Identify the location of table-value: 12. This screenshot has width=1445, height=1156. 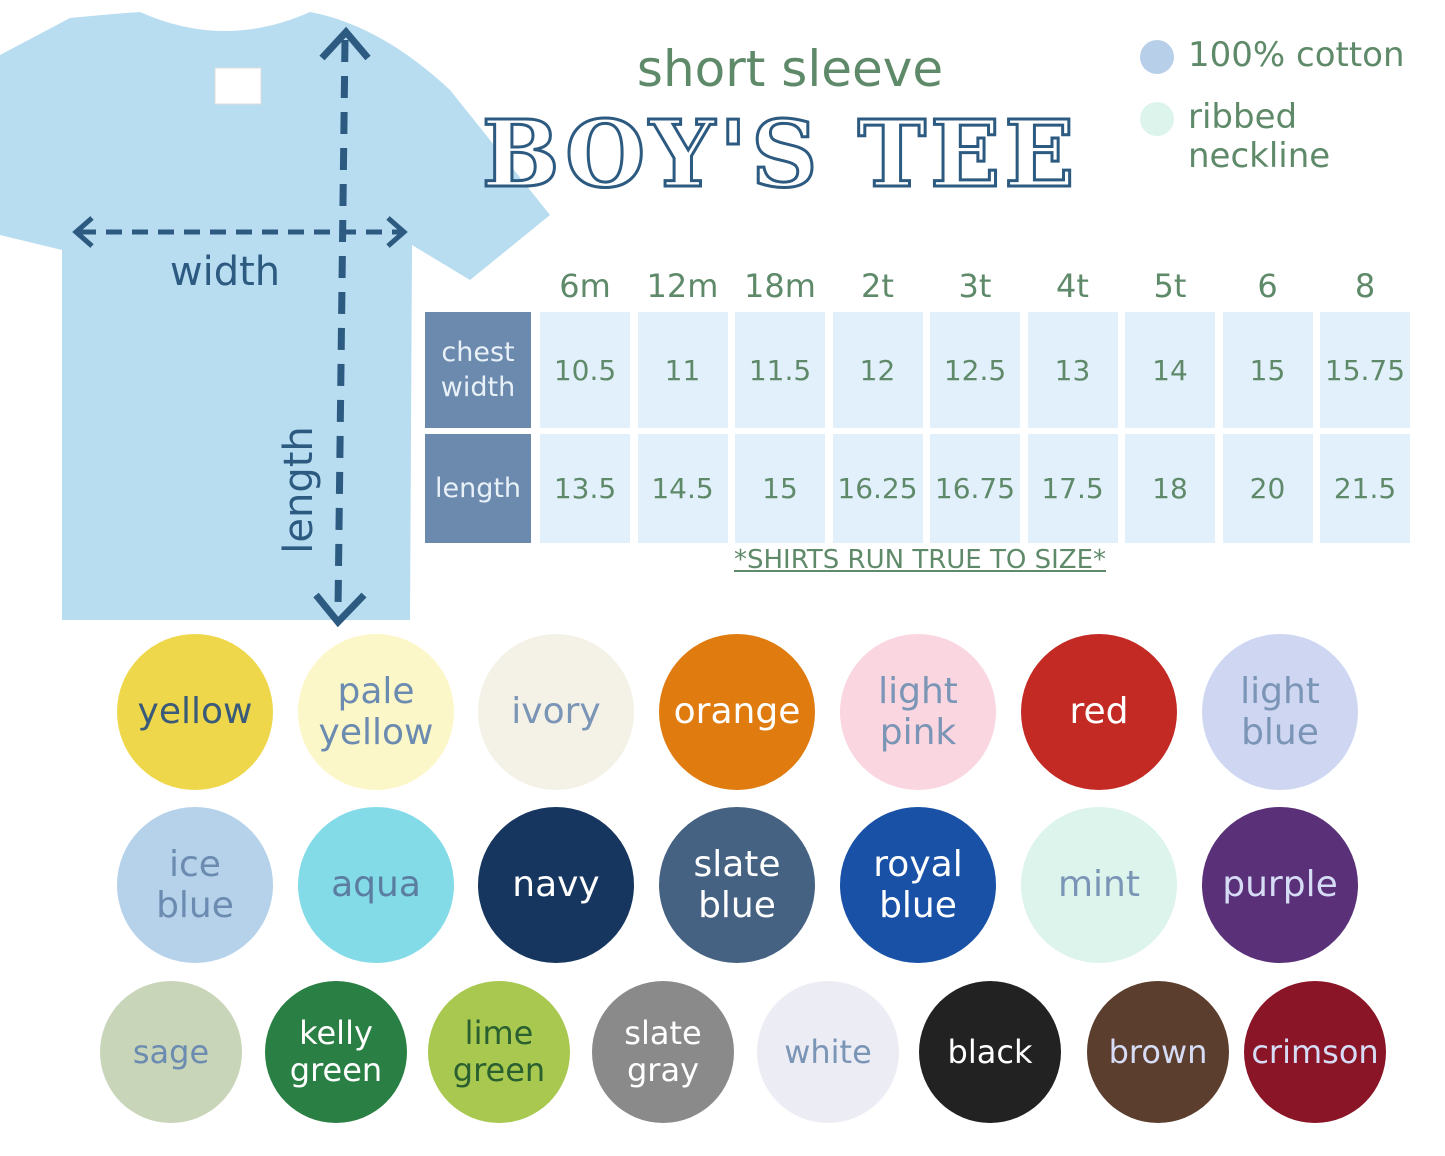
(877, 370).